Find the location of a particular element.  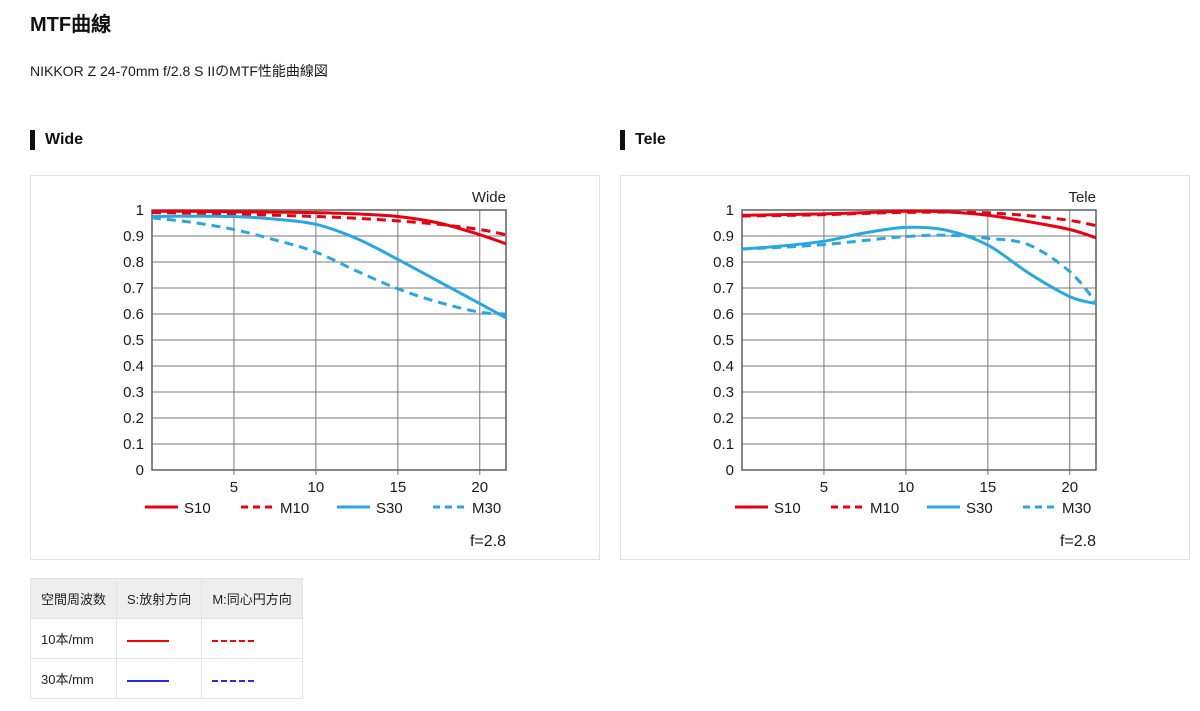

chart-inner-title: Wide is located at coordinates (489, 197).